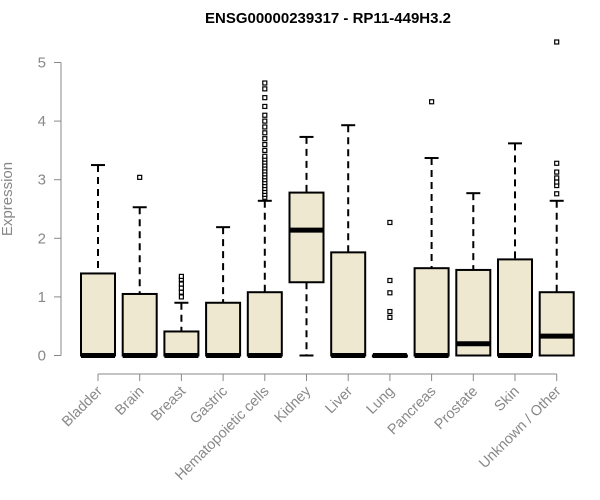 The image size is (600, 500). What do you see at coordinates (42, 297) in the screenshot?
I see `y-tick-label: 1` at bounding box center [42, 297].